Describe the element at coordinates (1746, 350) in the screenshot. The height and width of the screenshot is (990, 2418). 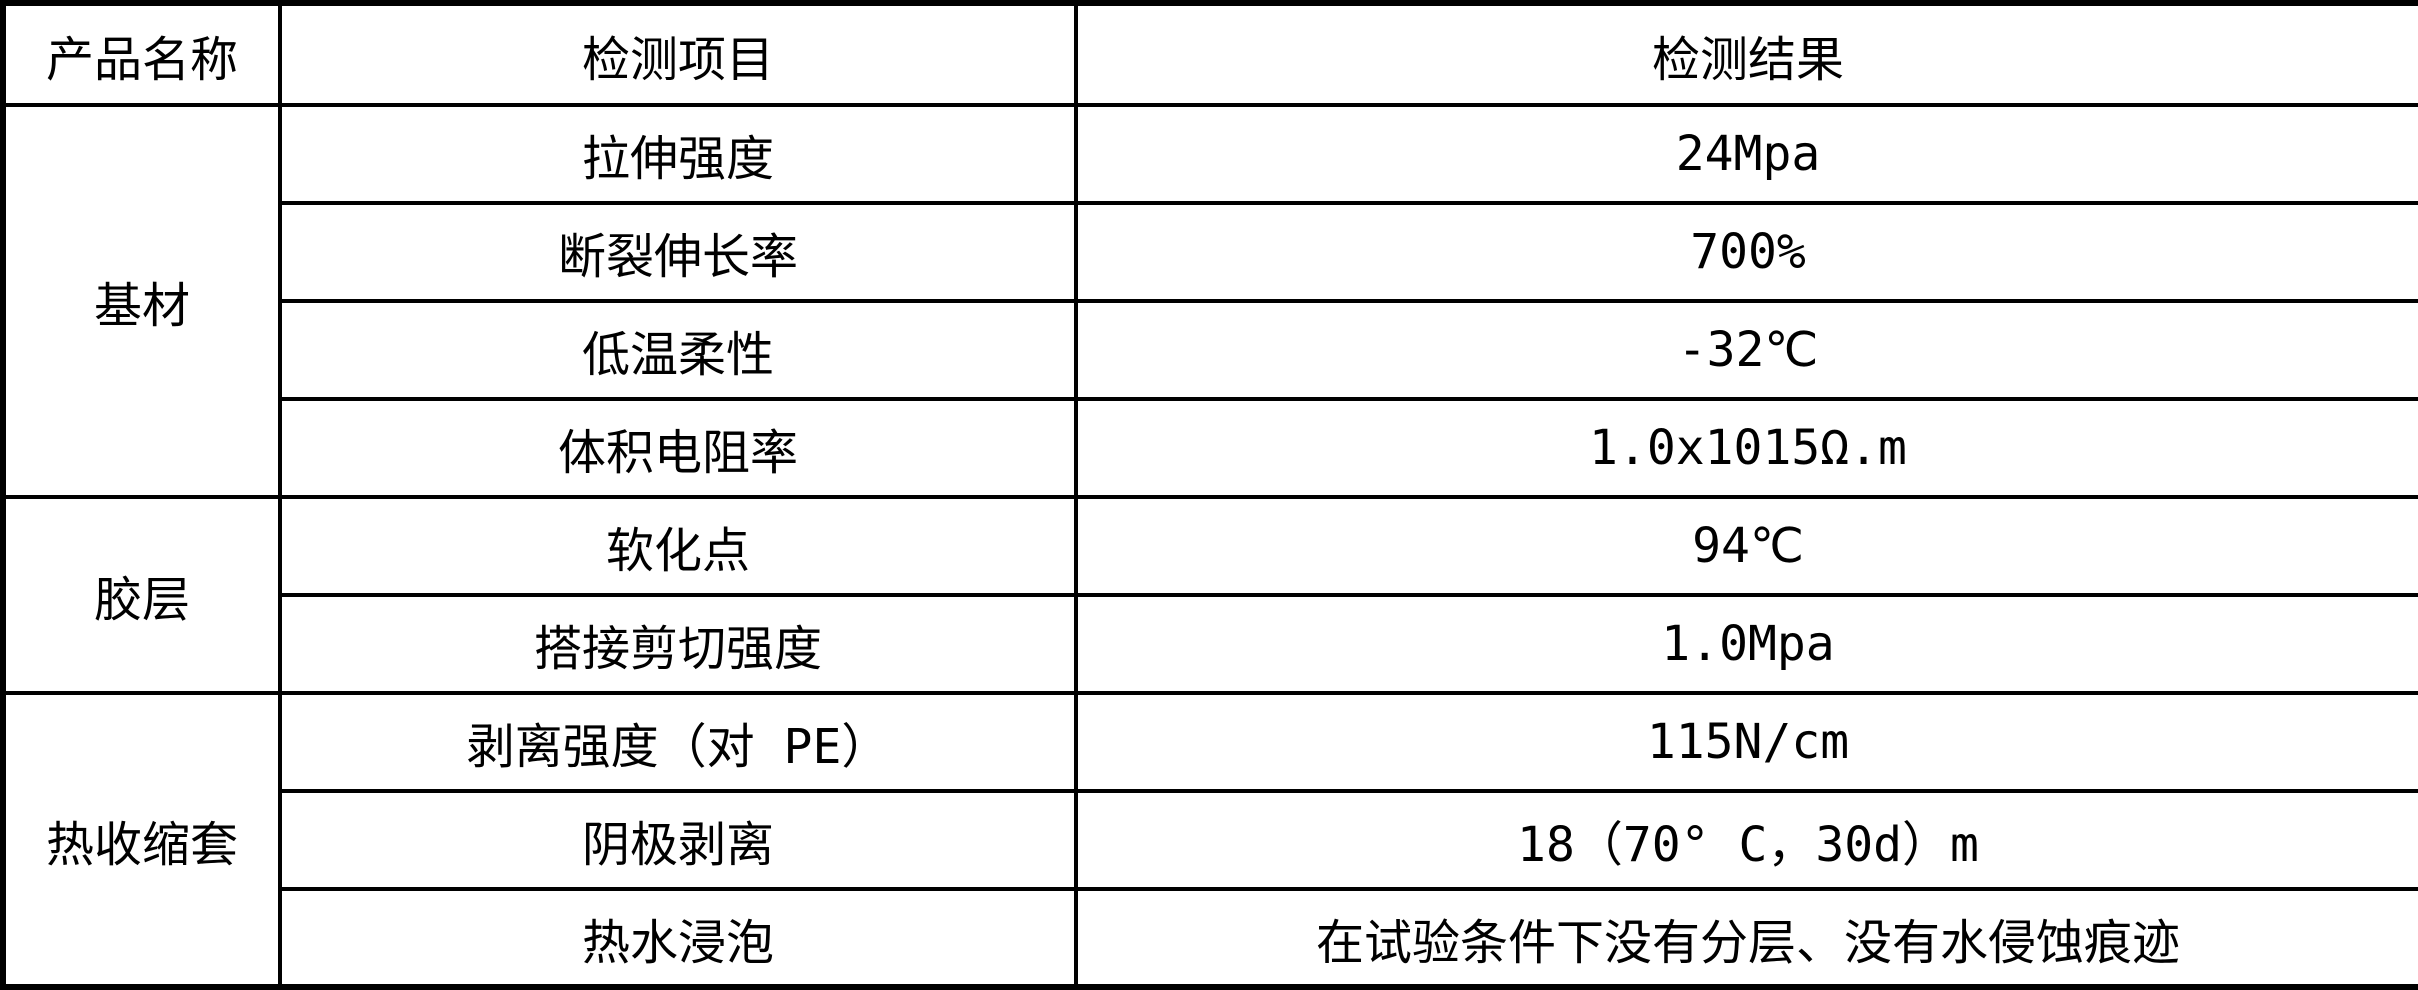
I see `test-result-cell: -32℃` at that location.